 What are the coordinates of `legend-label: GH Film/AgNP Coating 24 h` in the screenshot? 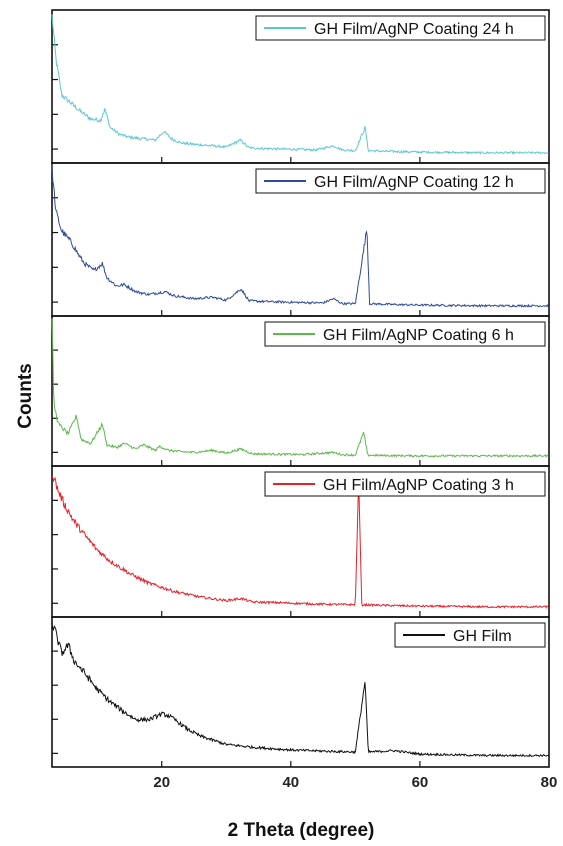 It's located at (414, 29).